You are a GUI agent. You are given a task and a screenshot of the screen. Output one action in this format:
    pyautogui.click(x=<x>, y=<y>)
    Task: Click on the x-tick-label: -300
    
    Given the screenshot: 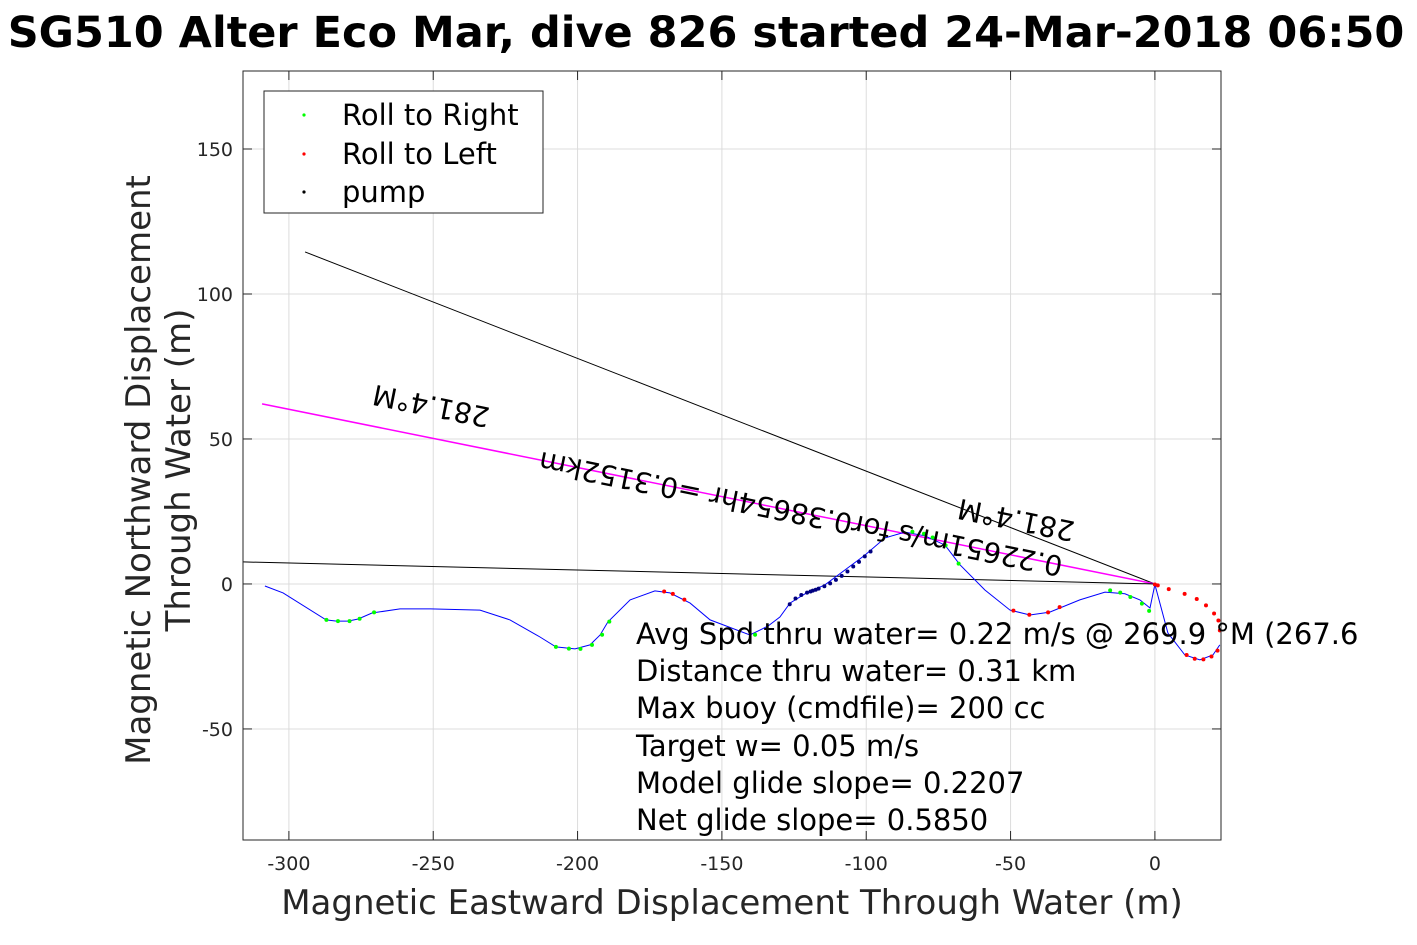 What is the action you would take?
    pyautogui.click(x=288, y=864)
    